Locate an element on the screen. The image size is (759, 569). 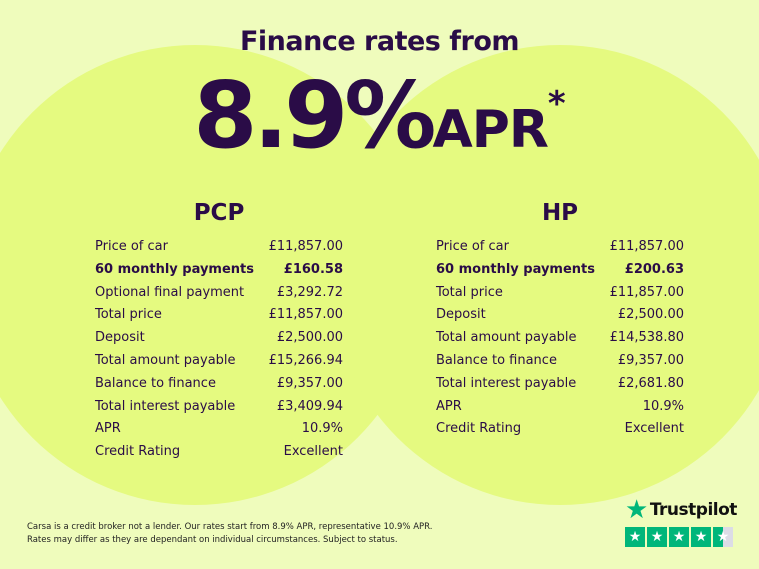
pcp-row: Credit Rating Excellent is located at coordinates (219, 452).